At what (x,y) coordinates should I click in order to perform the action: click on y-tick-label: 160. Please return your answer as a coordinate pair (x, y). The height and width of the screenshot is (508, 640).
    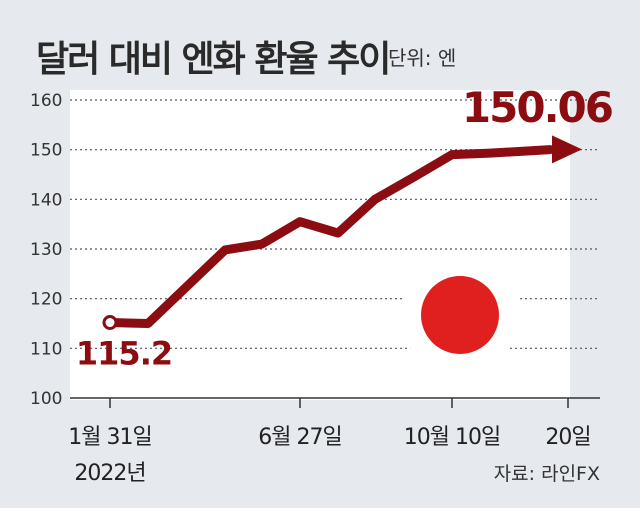
    Looking at the image, I should click on (46, 101).